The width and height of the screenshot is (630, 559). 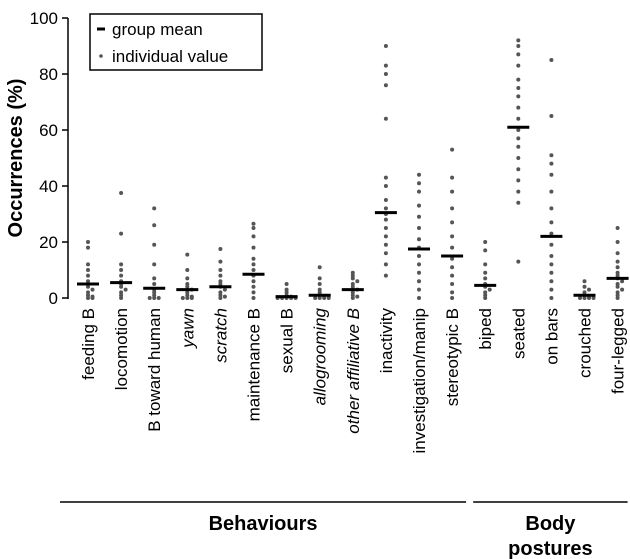 What do you see at coordinates (353, 371) in the screenshot?
I see `x-tick-label: other affiliative B` at bounding box center [353, 371].